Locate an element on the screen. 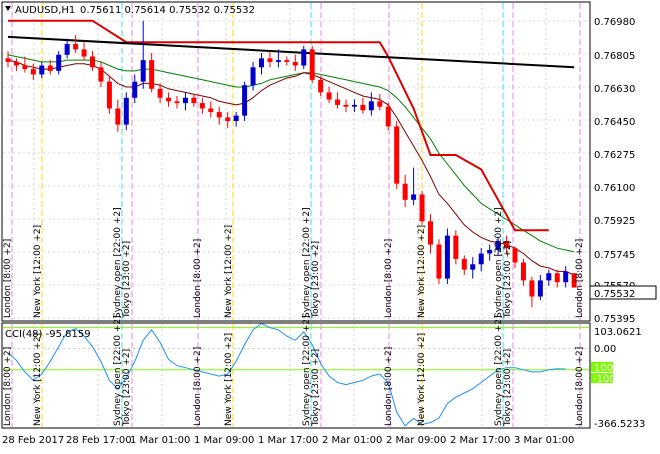 The image size is (660, 454). time-label: 2 Mar 17:00 is located at coordinates (480, 440).